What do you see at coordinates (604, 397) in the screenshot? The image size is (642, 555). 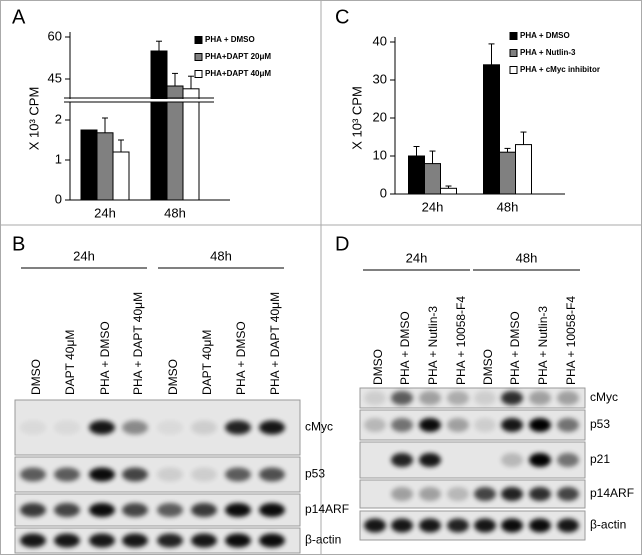 I see `row-label: cMyc` at bounding box center [604, 397].